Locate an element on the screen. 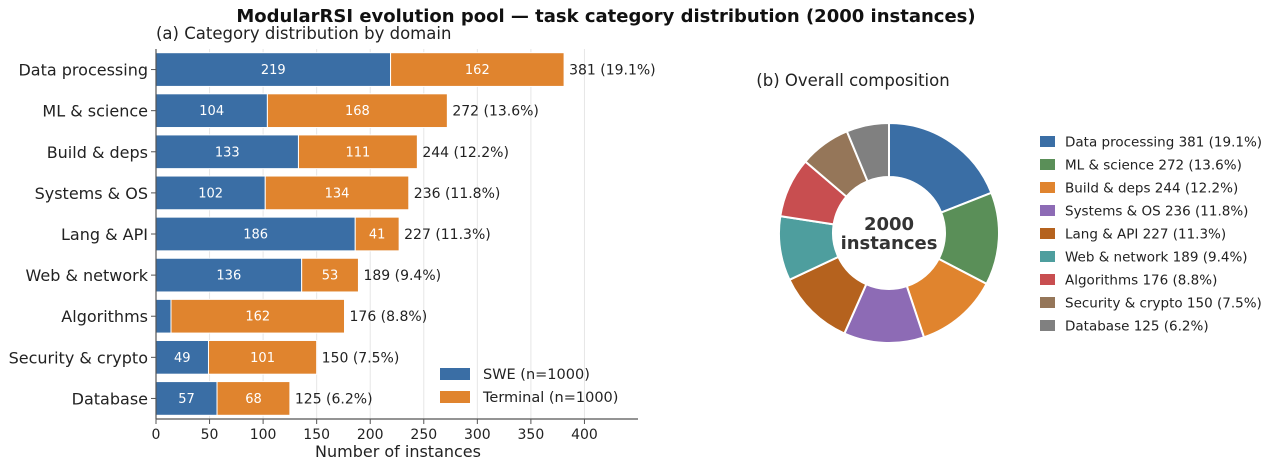 The height and width of the screenshot is (473, 1280). bar-total-label: 381 (19.1%) is located at coordinates (612, 71).